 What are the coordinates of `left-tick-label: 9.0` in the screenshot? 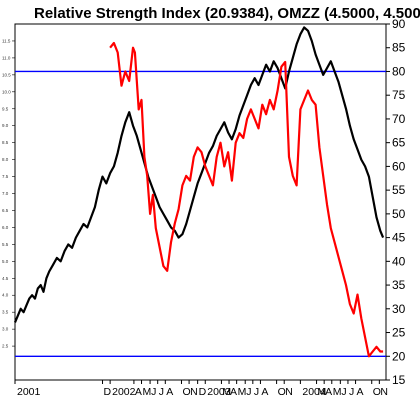 It's located at (5, 125).